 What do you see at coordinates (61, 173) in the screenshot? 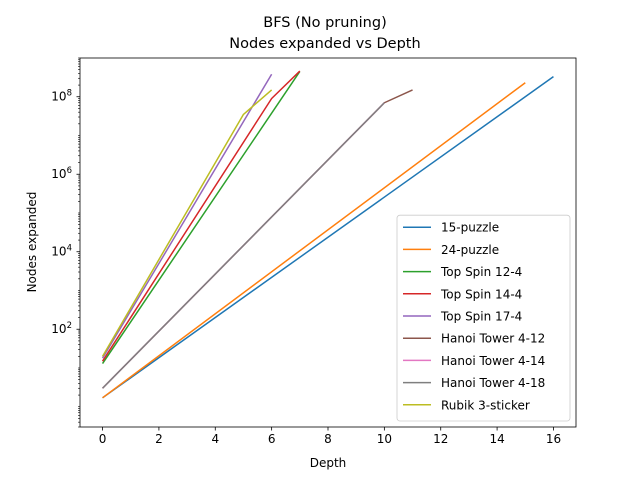
I see `y-tick-label: 10⁶` at bounding box center [61, 173].